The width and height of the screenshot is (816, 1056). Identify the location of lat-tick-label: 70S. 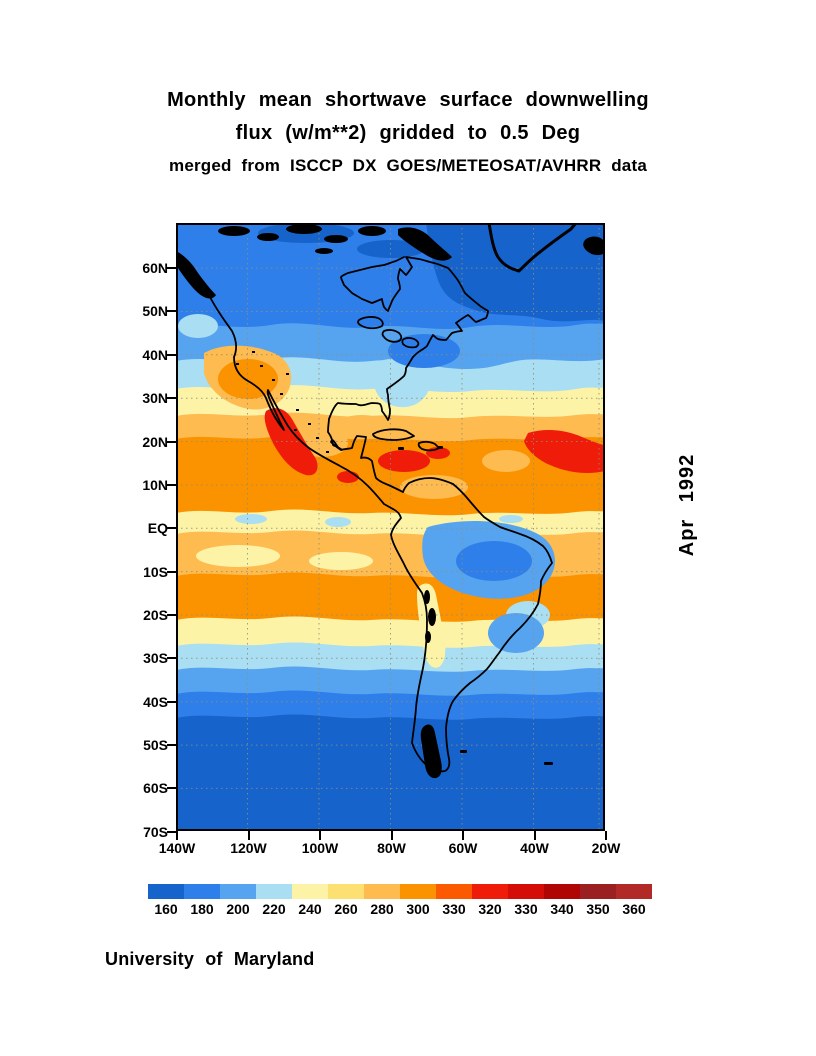
(155, 831).